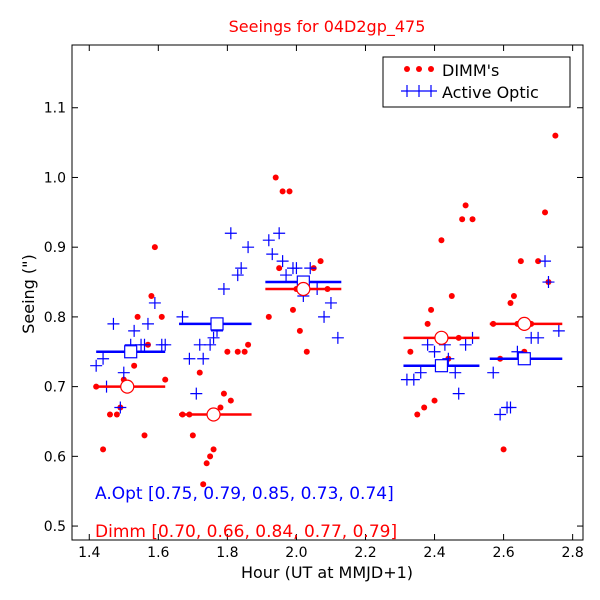  Describe the element at coordinates (573, 553) in the screenshot. I see `x-tick-label: 2.8` at that location.